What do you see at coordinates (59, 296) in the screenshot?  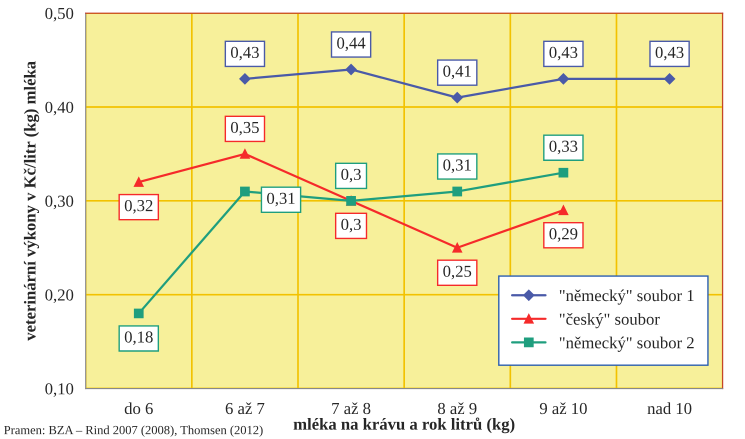 I see `y-tick-label: 0,20` at bounding box center [59, 296].